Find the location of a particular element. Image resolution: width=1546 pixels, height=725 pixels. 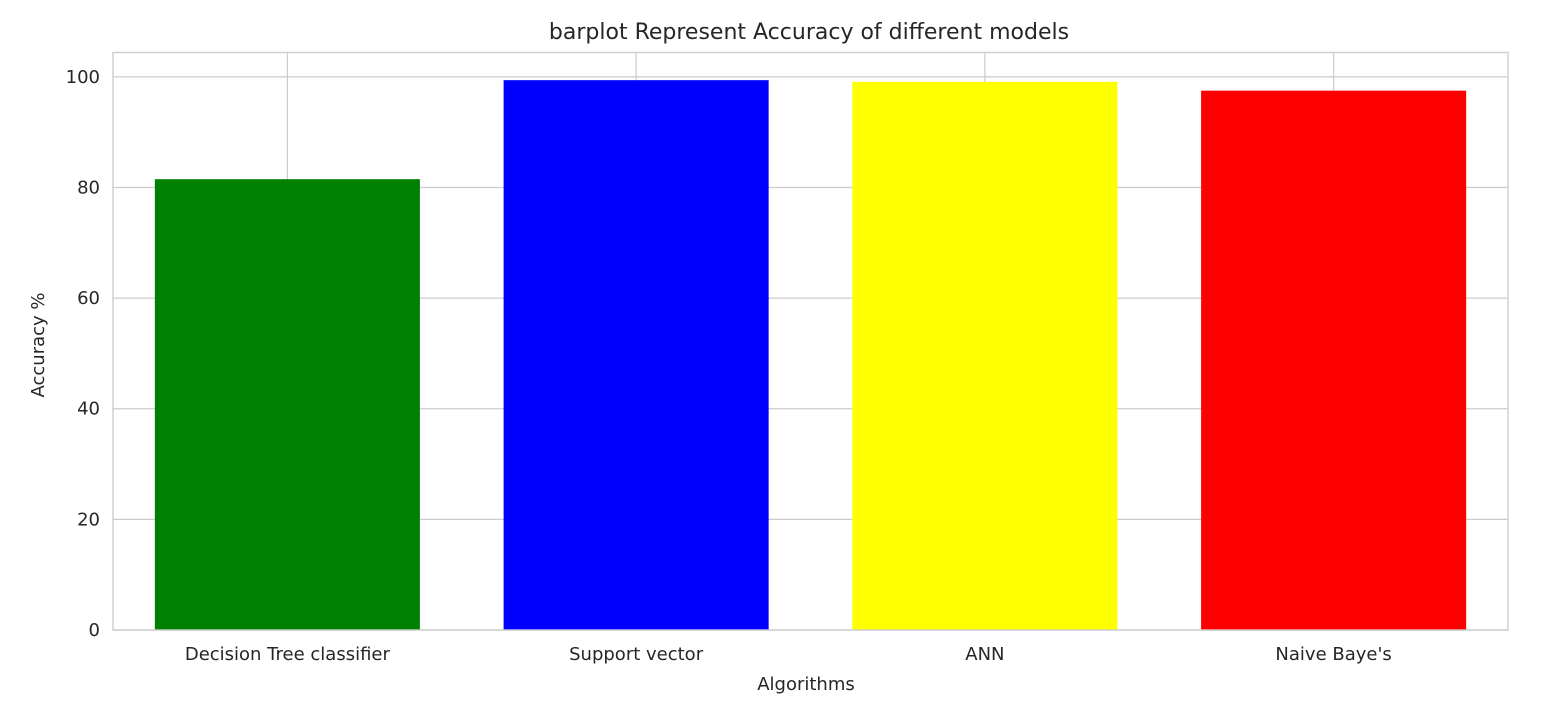

y-axis-label: Accuracy % is located at coordinates (38, 344).